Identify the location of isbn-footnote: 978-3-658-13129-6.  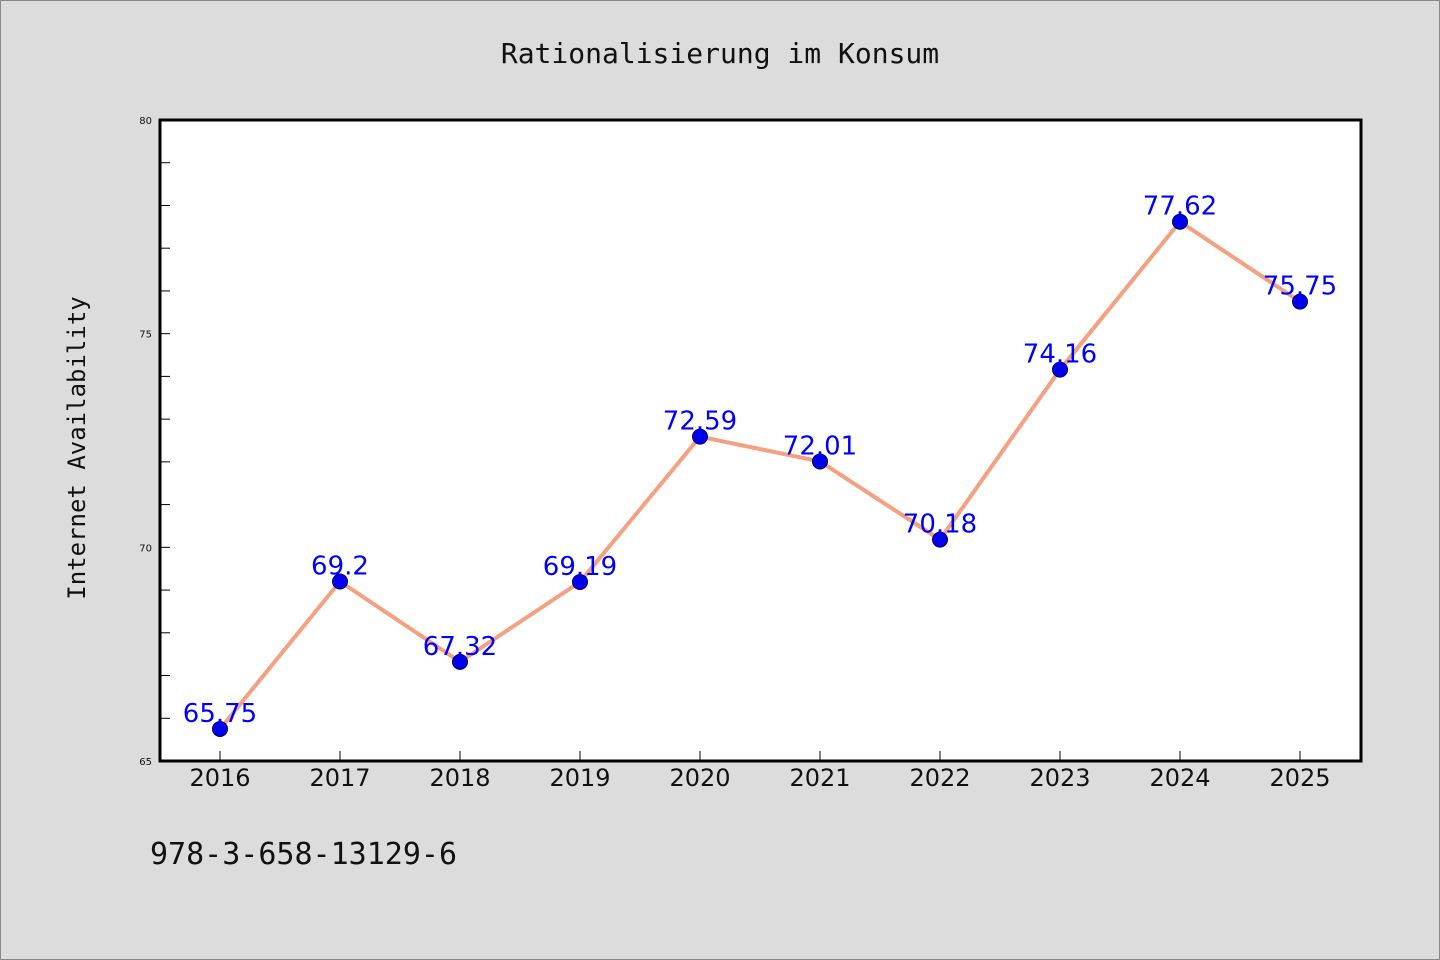
(303, 854).